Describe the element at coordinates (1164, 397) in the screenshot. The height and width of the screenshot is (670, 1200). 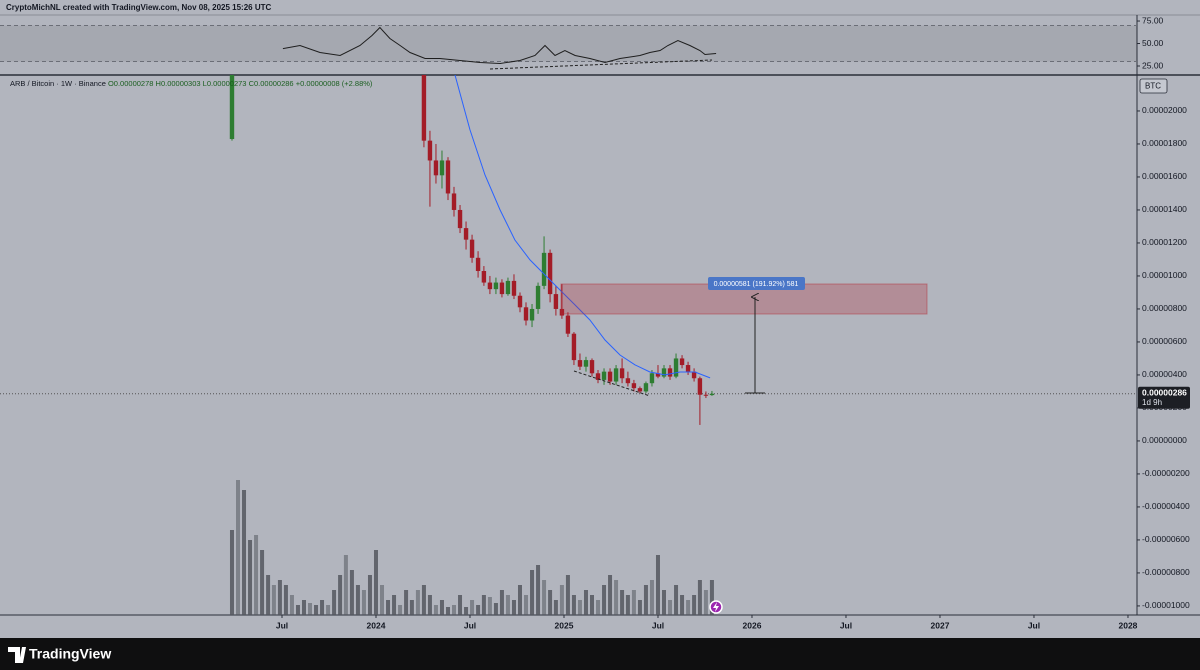
I see `last-price-box` at that location.